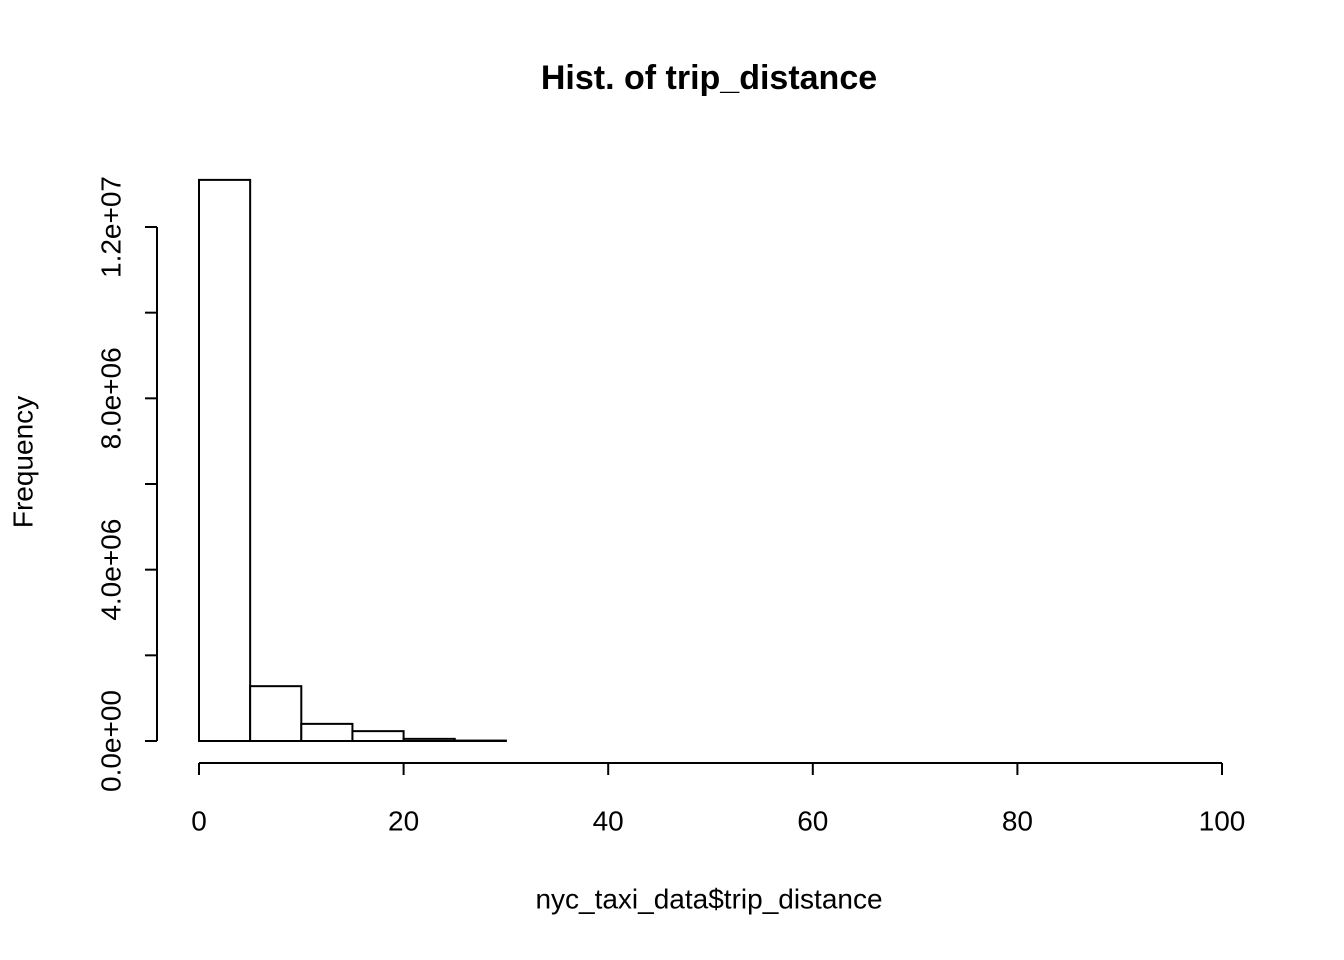 Image resolution: width=1344 pixels, height=960 pixels. Describe the element at coordinates (110, 398) in the screenshot. I see `y-tick-label: 8.0e+06` at that location.